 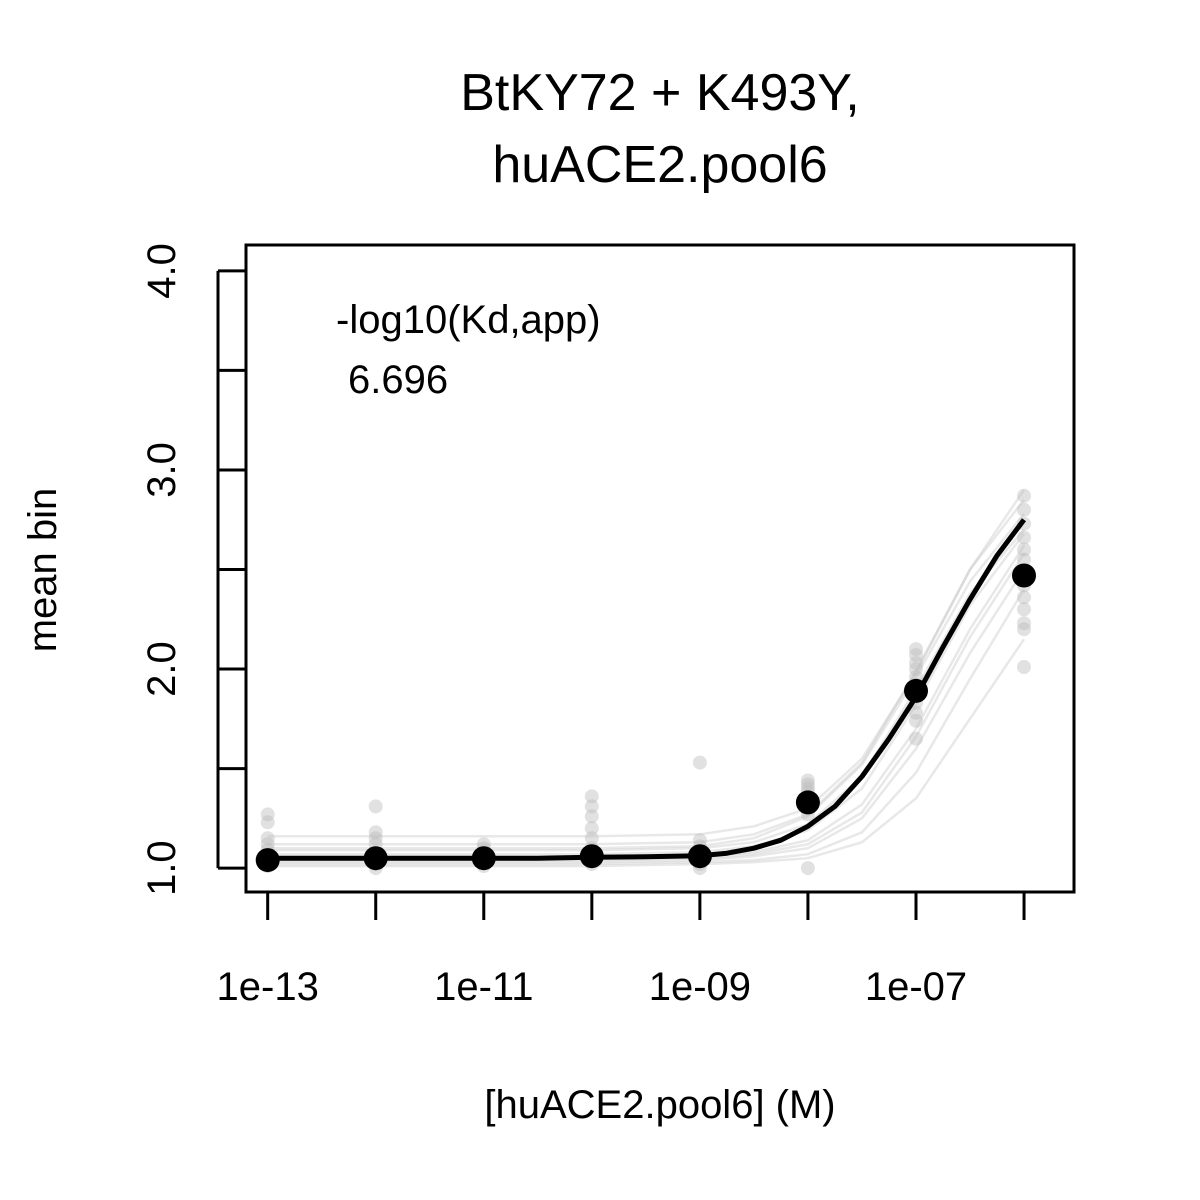 I want to click on y-axis: 1.0 2.0 3.0 4.0, so click(x=193, y=569).